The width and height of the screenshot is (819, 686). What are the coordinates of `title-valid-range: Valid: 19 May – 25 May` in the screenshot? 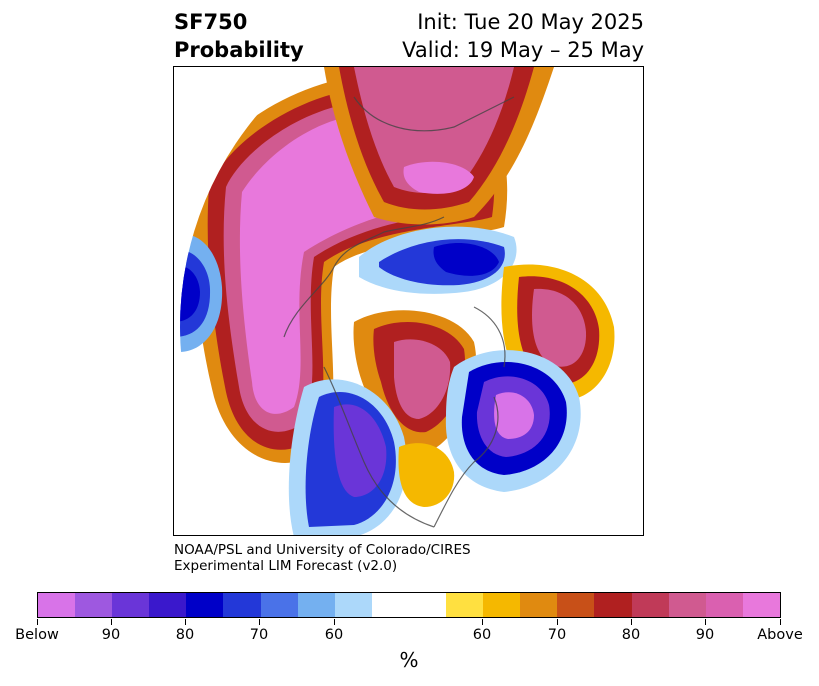 It's located at (523, 50).